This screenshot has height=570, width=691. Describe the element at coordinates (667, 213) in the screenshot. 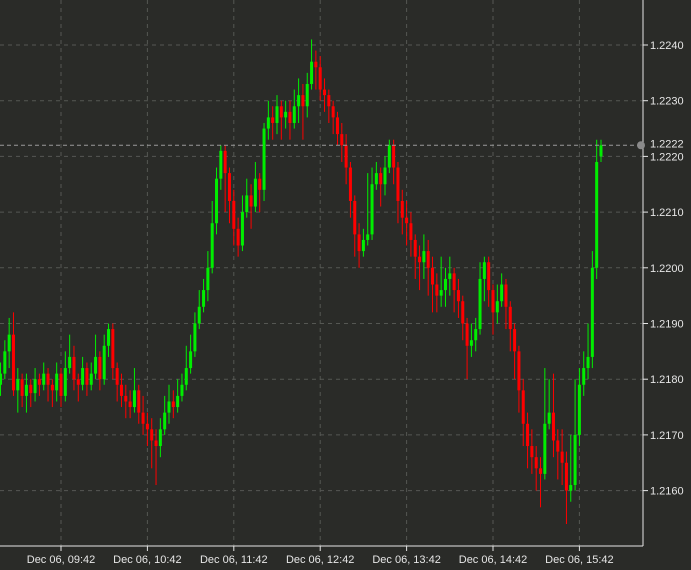

I see `y-tick-label: 1.2210` at that location.